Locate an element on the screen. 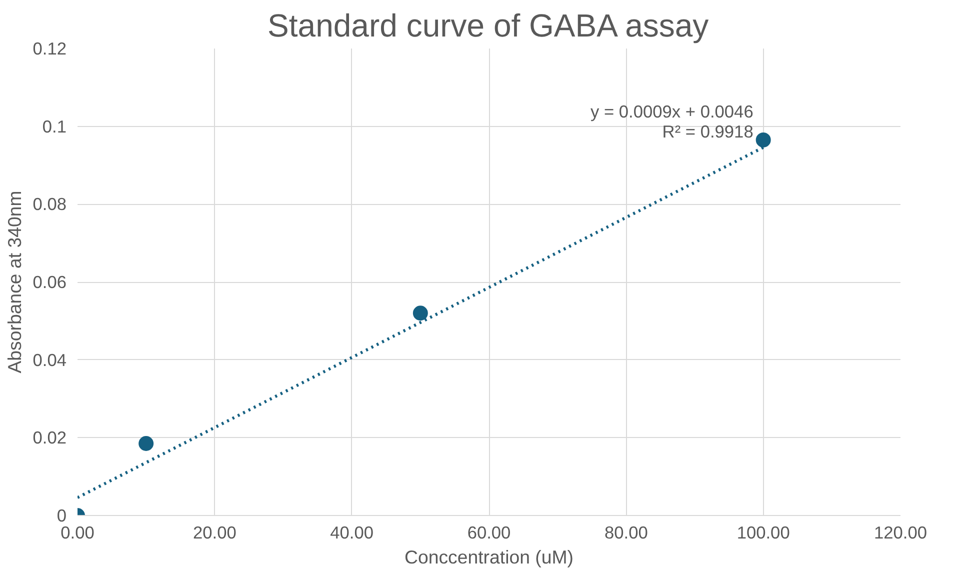 The image size is (958, 579). y-tick-label: 0.02 is located at coordinates (49, 438).